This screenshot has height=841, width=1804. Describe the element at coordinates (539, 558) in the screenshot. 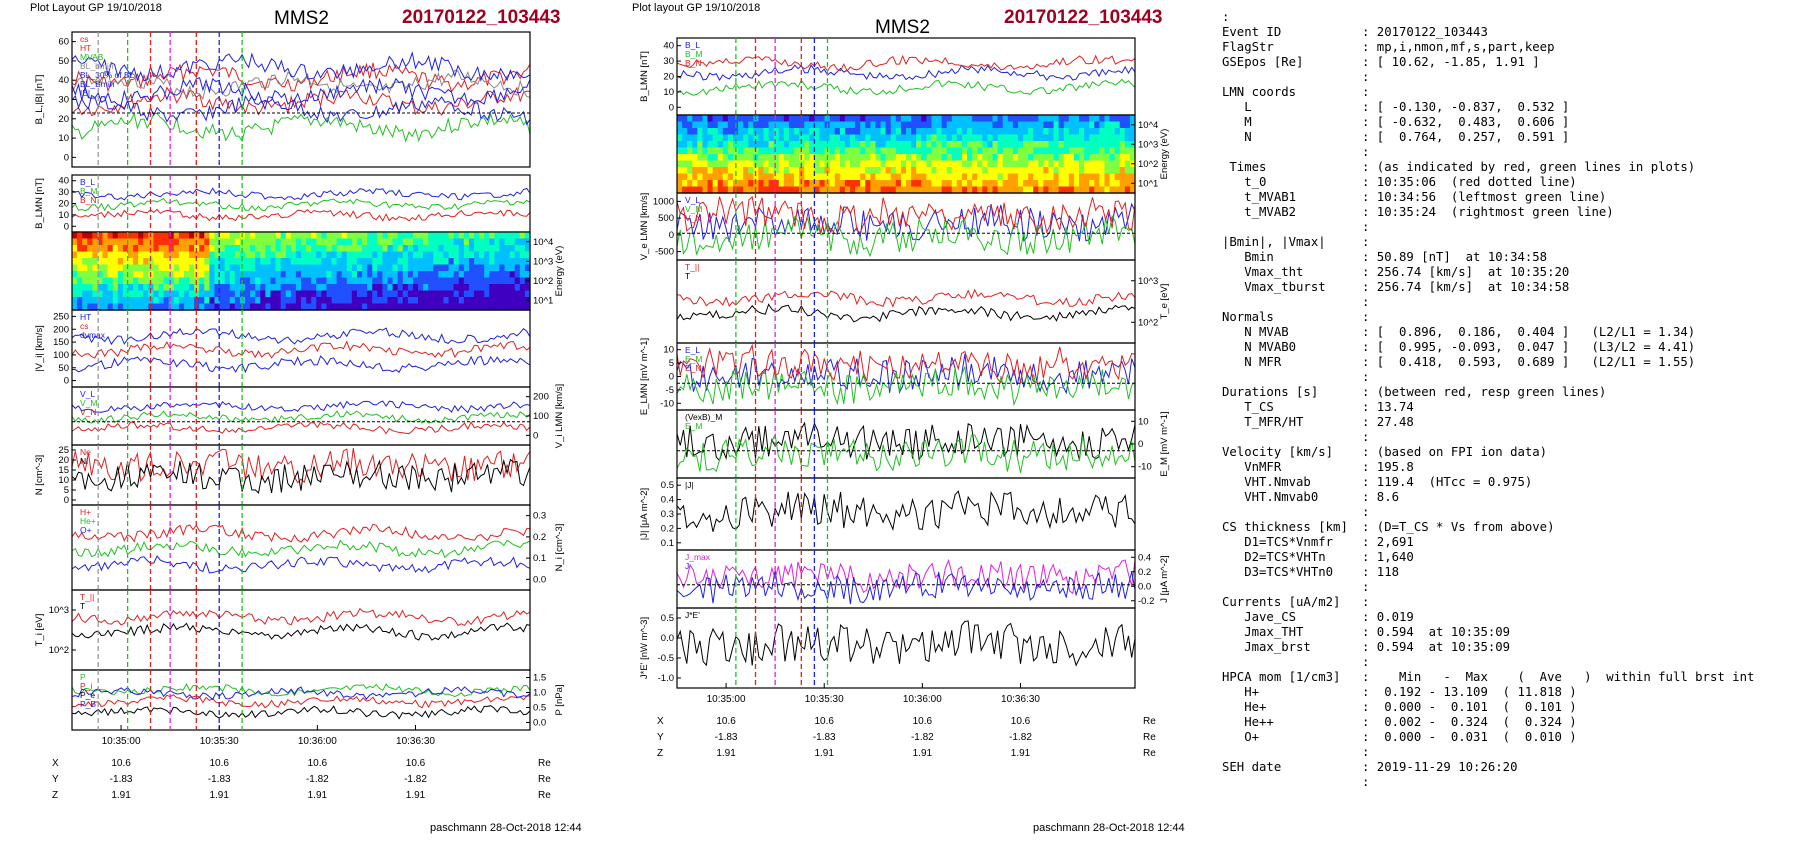

I see `y-tick-label: 0.1` at that location.